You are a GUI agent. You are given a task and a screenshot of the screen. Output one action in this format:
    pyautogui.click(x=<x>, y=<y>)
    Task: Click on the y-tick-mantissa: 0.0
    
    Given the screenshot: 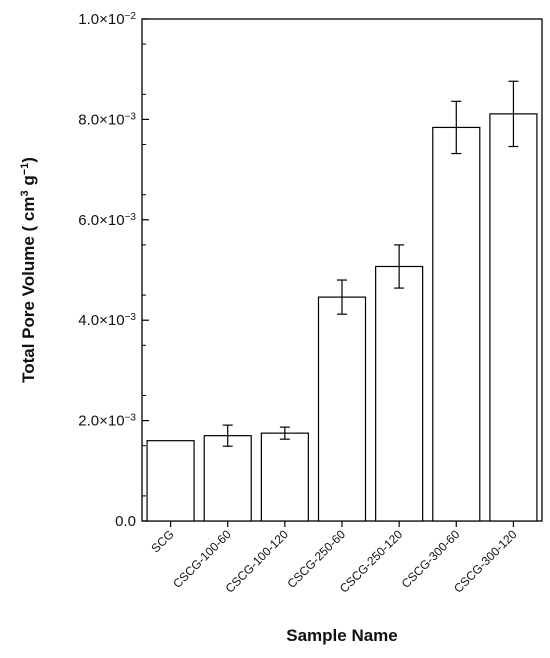 What is the action you would take?
    pyautogui.click(x=125, y=521)
    